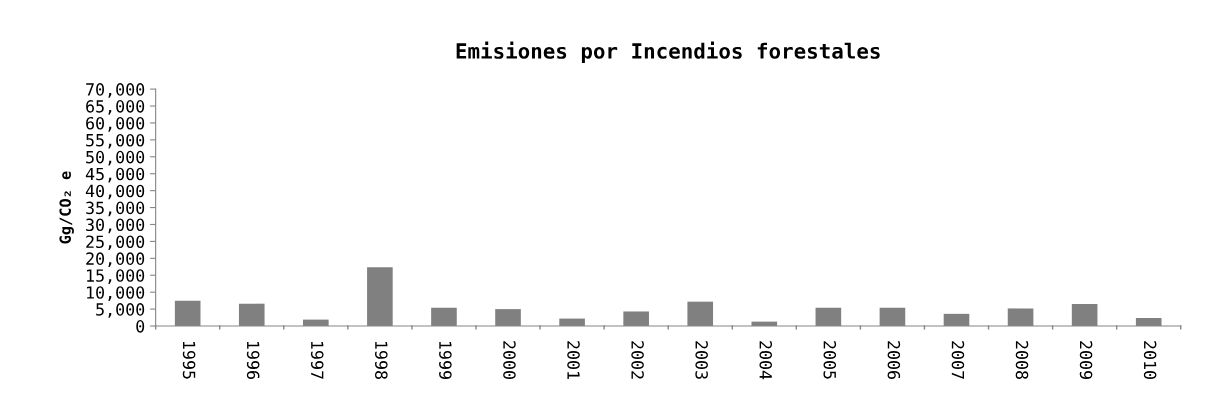 The width and height of the screenshot is (1216, 405). What do you see at coordinates (115, 124) in the screenshot?
I see `y-tick-label: 60,000` at bounding box center [115, 124].